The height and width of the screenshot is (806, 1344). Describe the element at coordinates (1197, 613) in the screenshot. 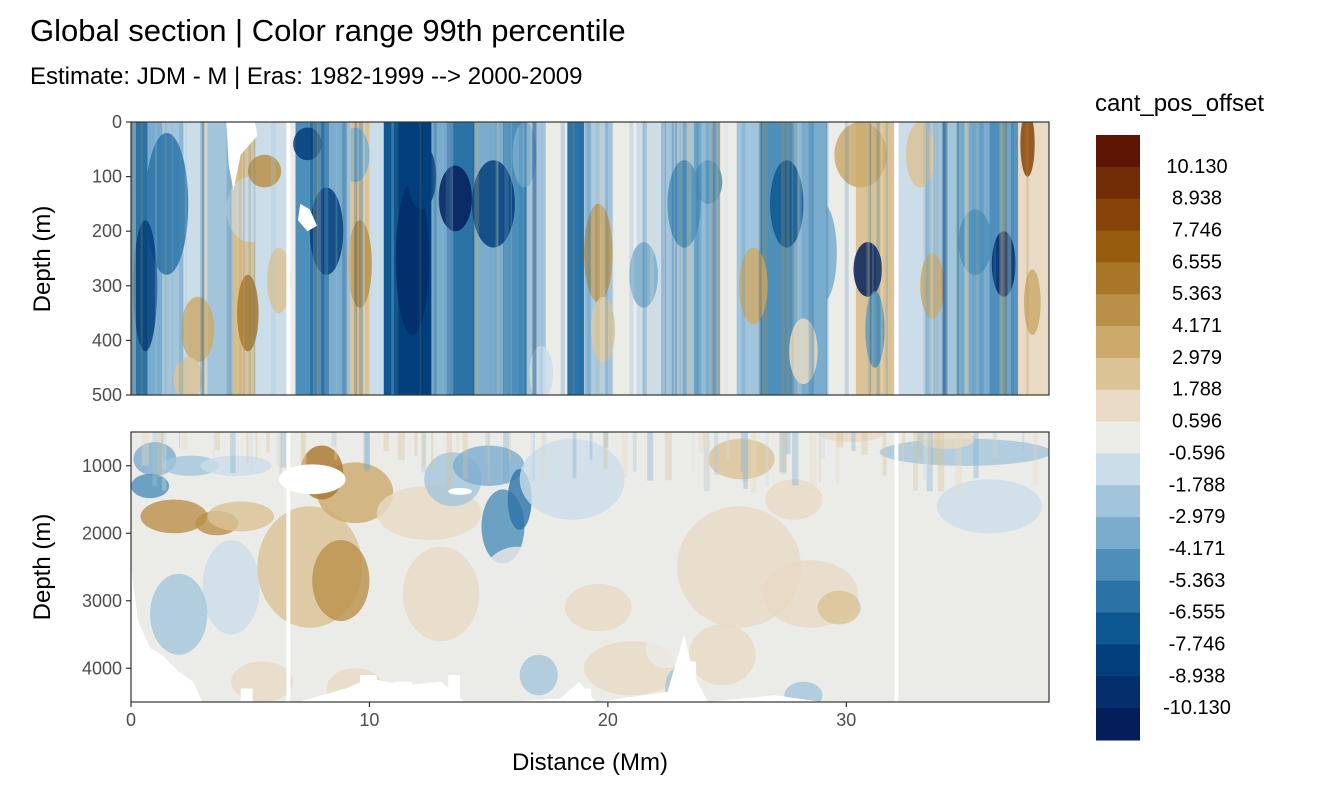

I see `legend-label: -6.555` at that location.